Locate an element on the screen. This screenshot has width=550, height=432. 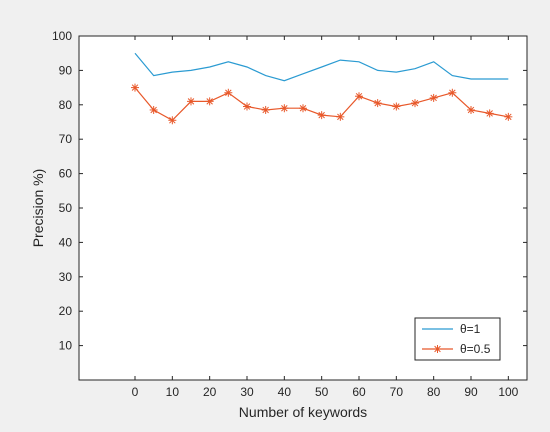
x-axis-label: Number of keywords is located at coordinates (303, 412).